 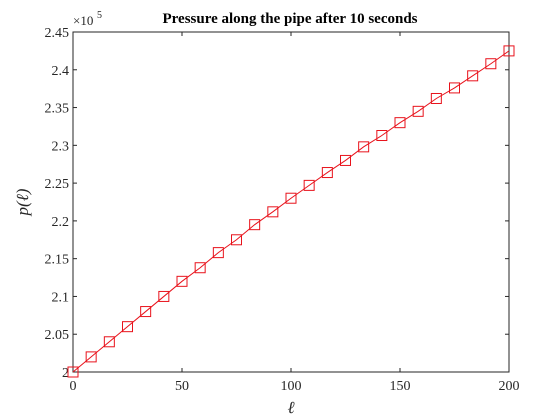 I want to click on y-exponent-base: ×10, so click(x=83, y=20).